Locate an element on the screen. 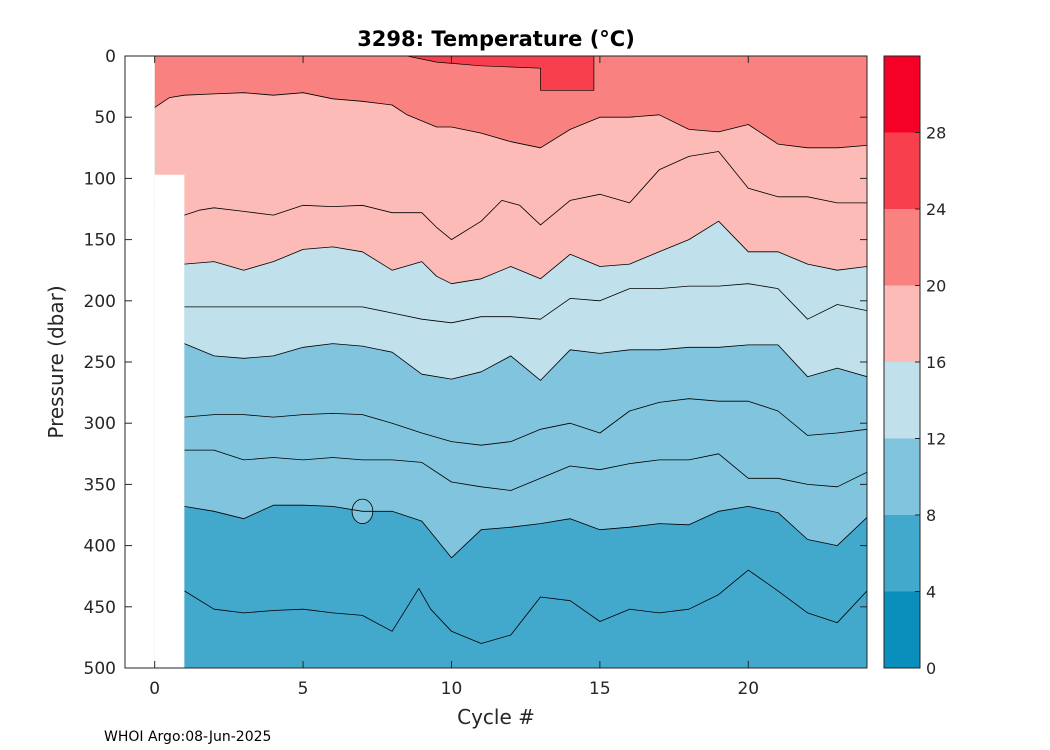 This screenshot has width=1050, height=750. colorbar-tick-label: 16 is located at coordinates (936, 362).